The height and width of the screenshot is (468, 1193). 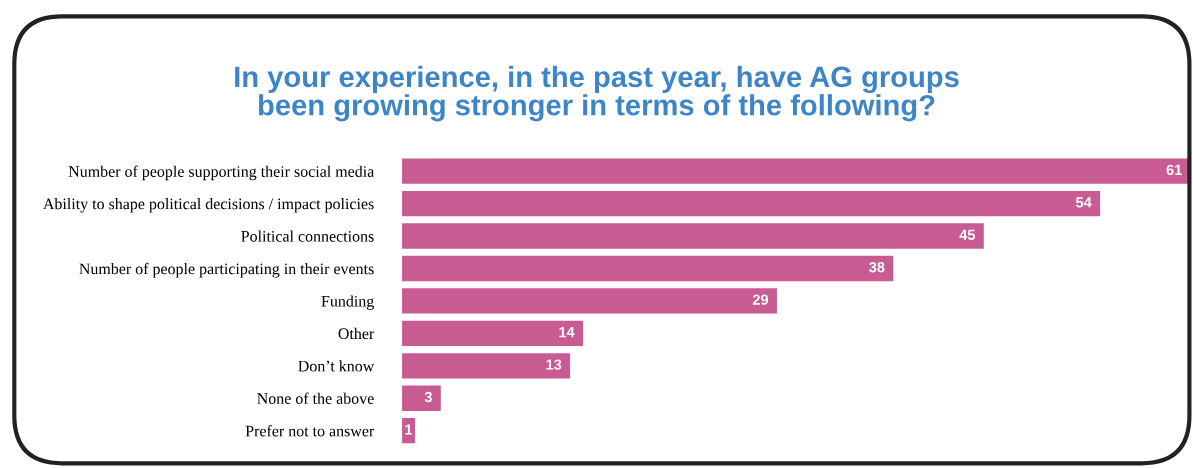 What do you see at coordinates (221, 173) in the screenshot?
I see `y-tick-label: Number of people supporting their social media` at bounding box center [221, 173].